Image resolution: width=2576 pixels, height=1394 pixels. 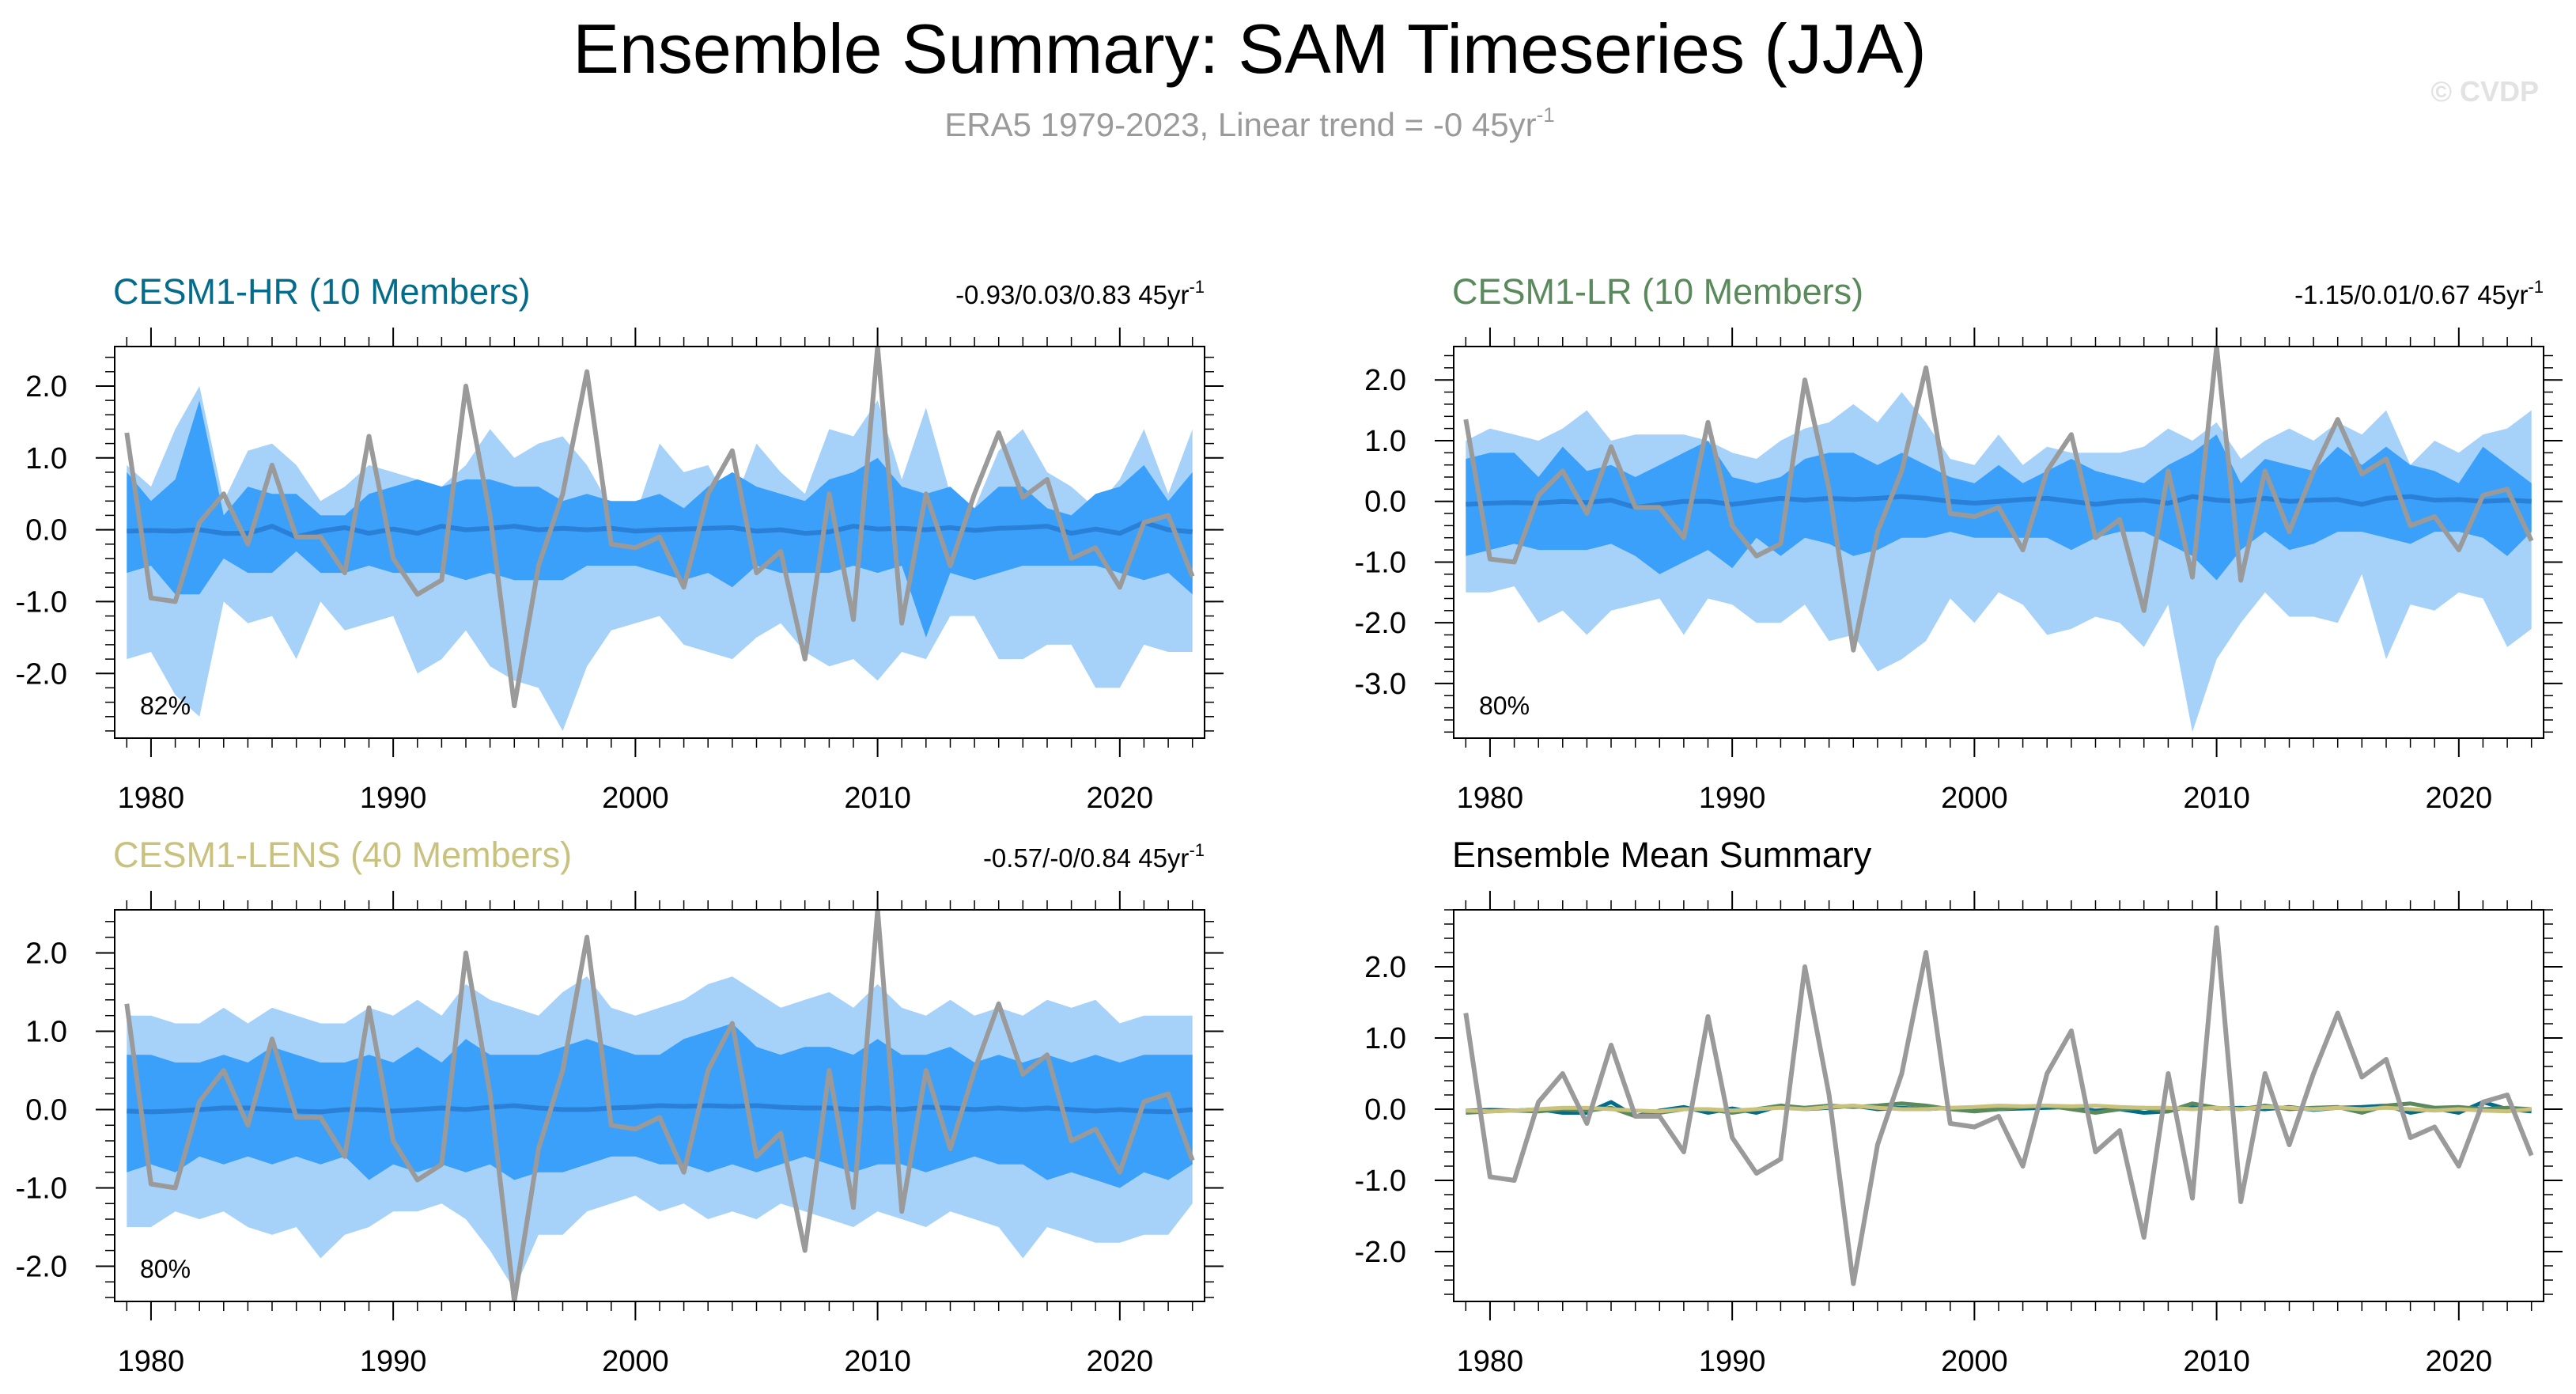 I want to click on panel-title: Ensemble Mean Summary, so click(x=1662, y=855).